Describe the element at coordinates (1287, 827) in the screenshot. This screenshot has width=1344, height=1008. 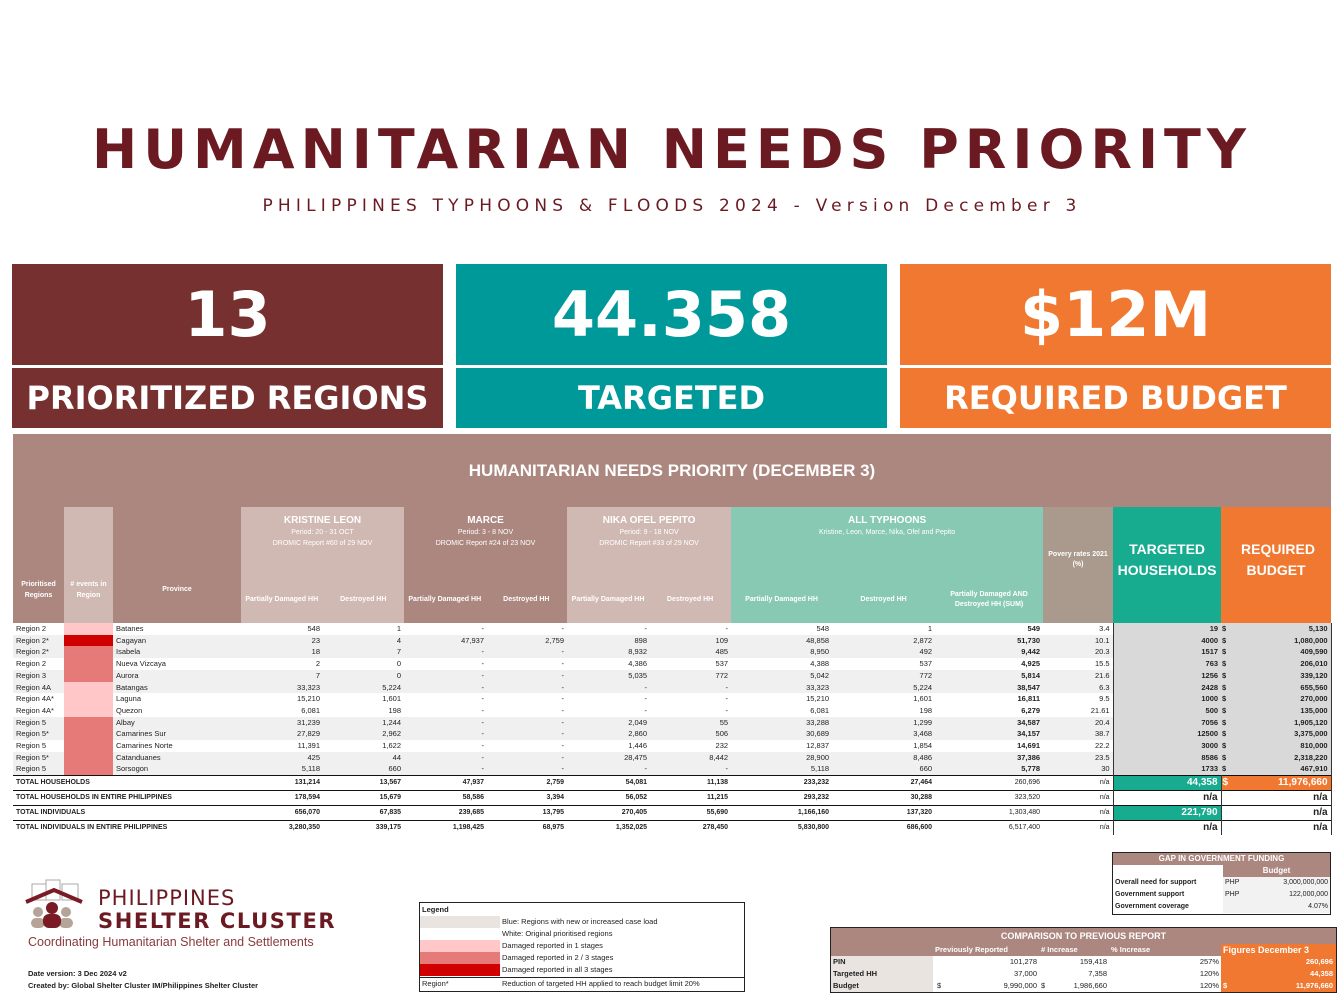
I see `total-budget-cell: n/a` at that location.